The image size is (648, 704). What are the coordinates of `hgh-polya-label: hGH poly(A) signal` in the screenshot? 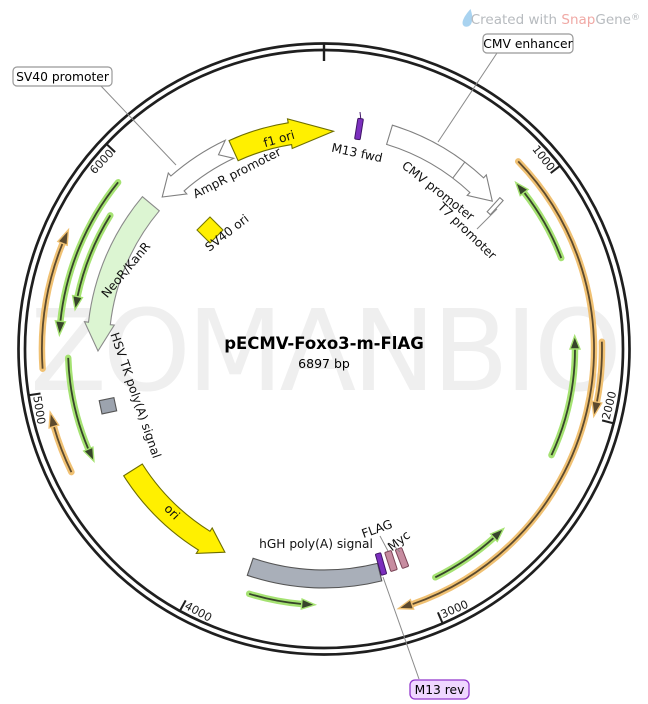 It's located at (316, 544).